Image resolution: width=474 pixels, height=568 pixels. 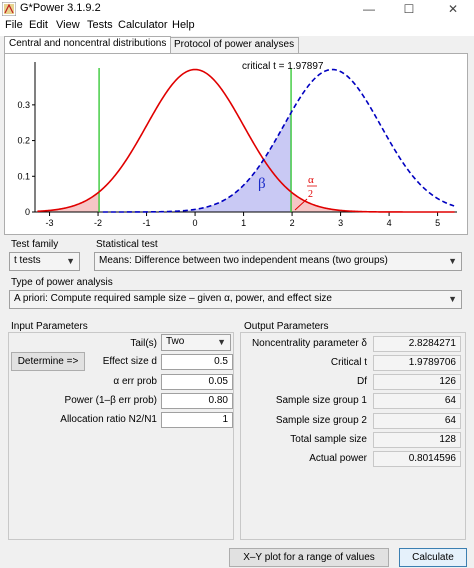 What do you see at coordinates (164, 162) in the screenshot?
I see `beta-region` at bounding box center [164, 162].